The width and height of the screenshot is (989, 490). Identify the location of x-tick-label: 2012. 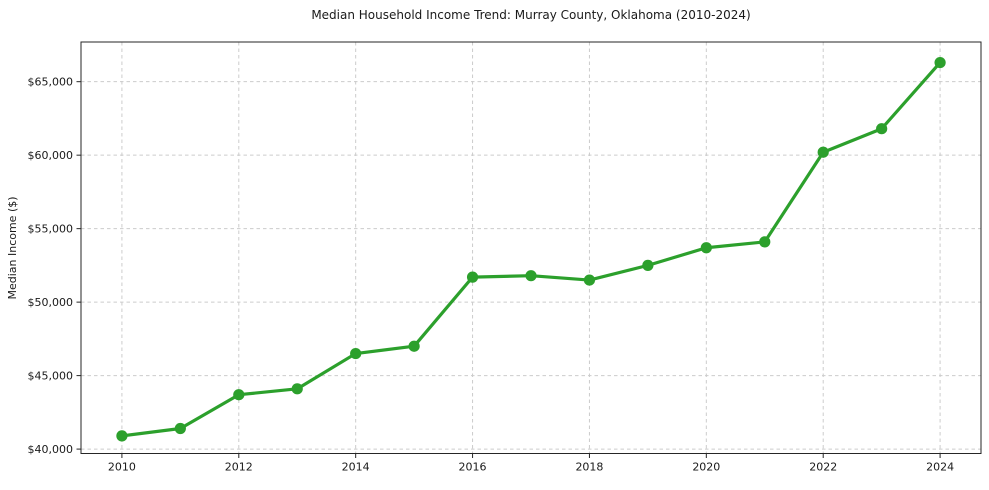
(239, 467).